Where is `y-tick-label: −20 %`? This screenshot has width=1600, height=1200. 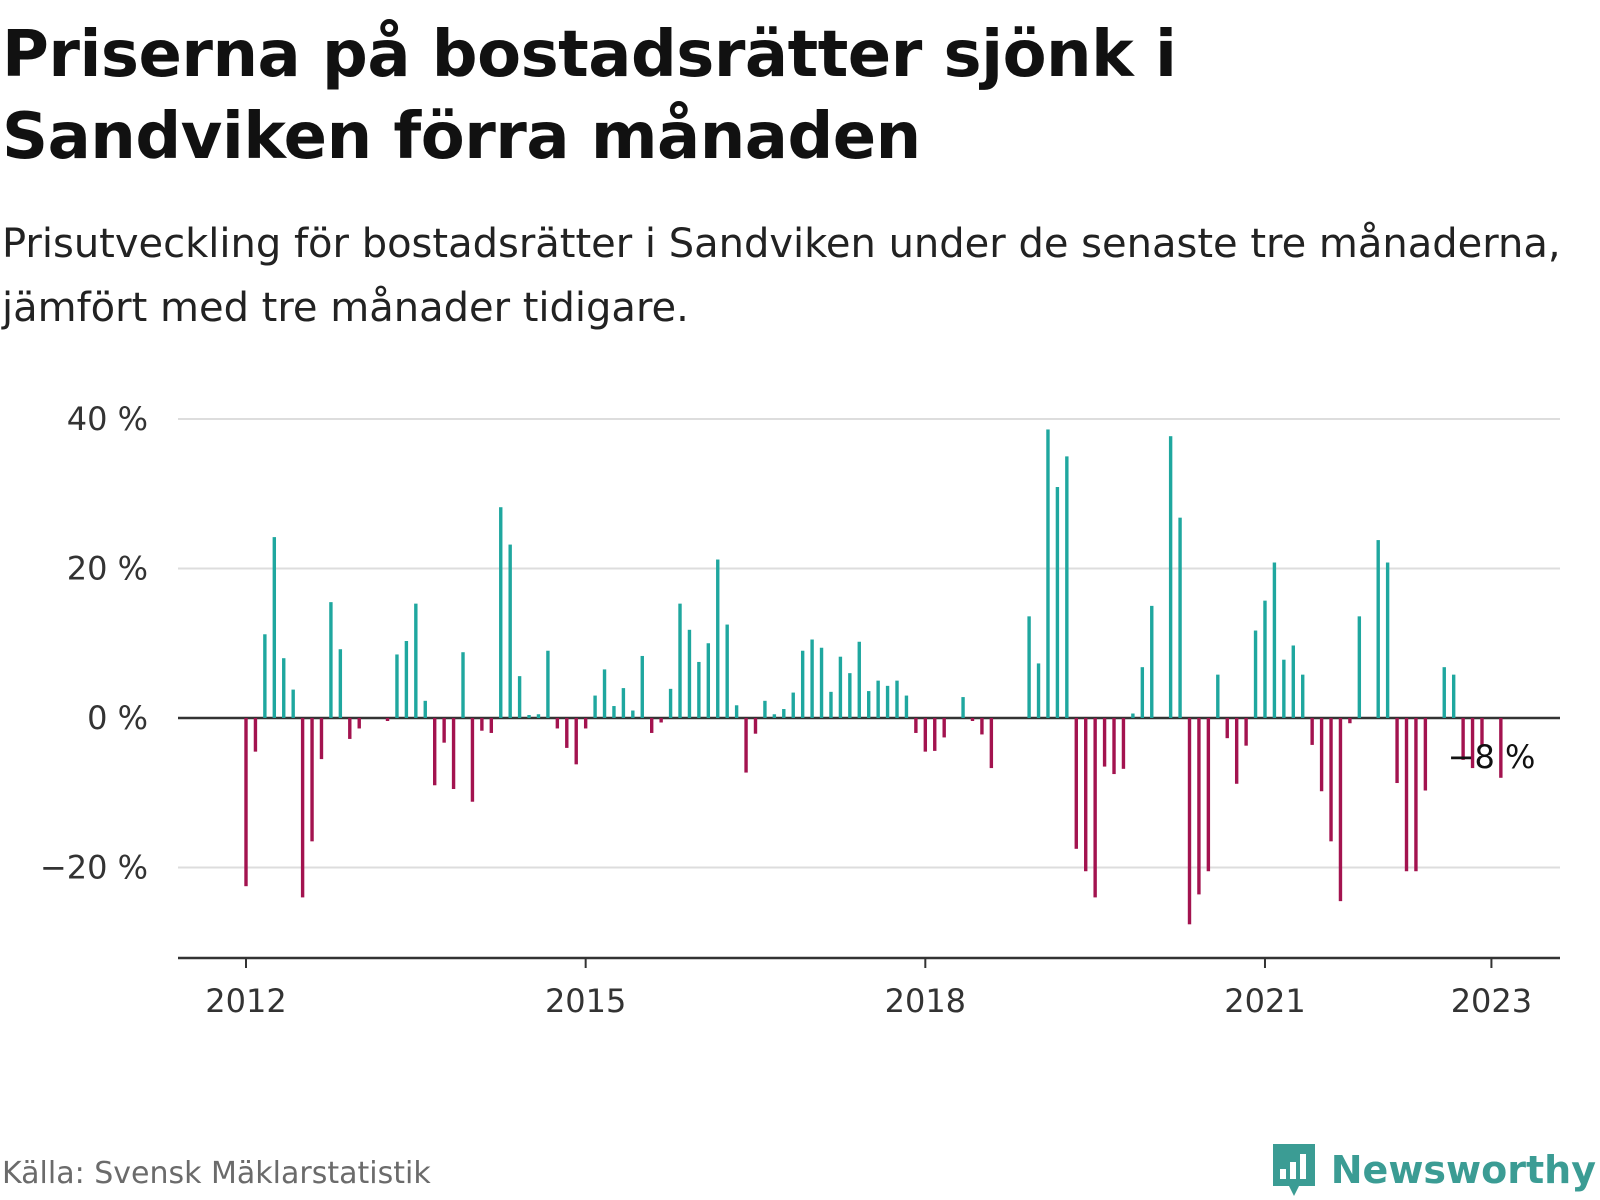 y-tick-label: −20 % is located at coordinates (94, 868).